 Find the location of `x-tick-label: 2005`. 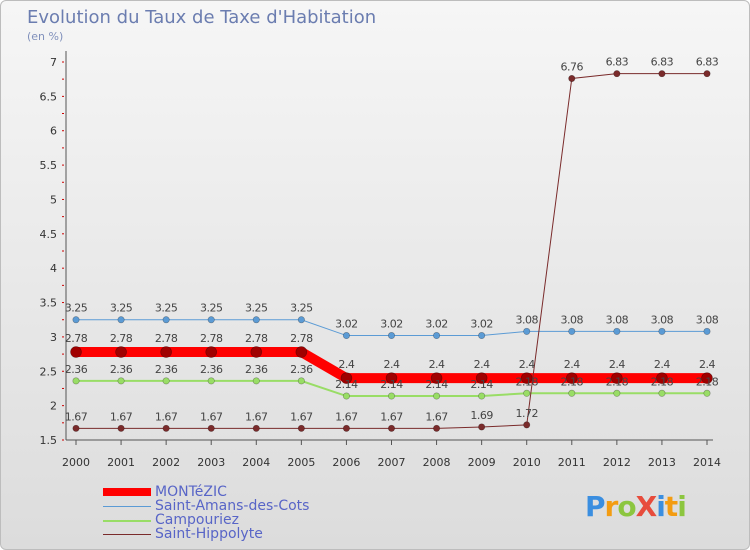

x-tick-label: 2005 is located at coordinates (301, 462).